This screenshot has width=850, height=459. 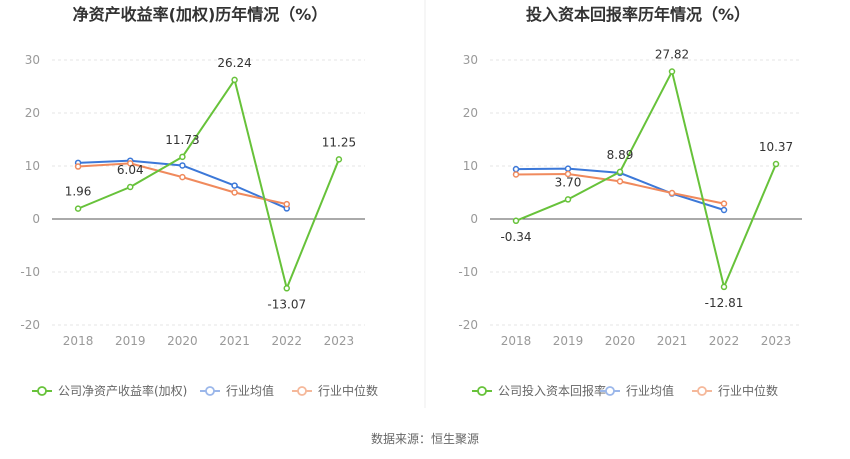 I want to click on chart-title: 投入资本回报率历年情况（%）, so click(x=638, y=14).